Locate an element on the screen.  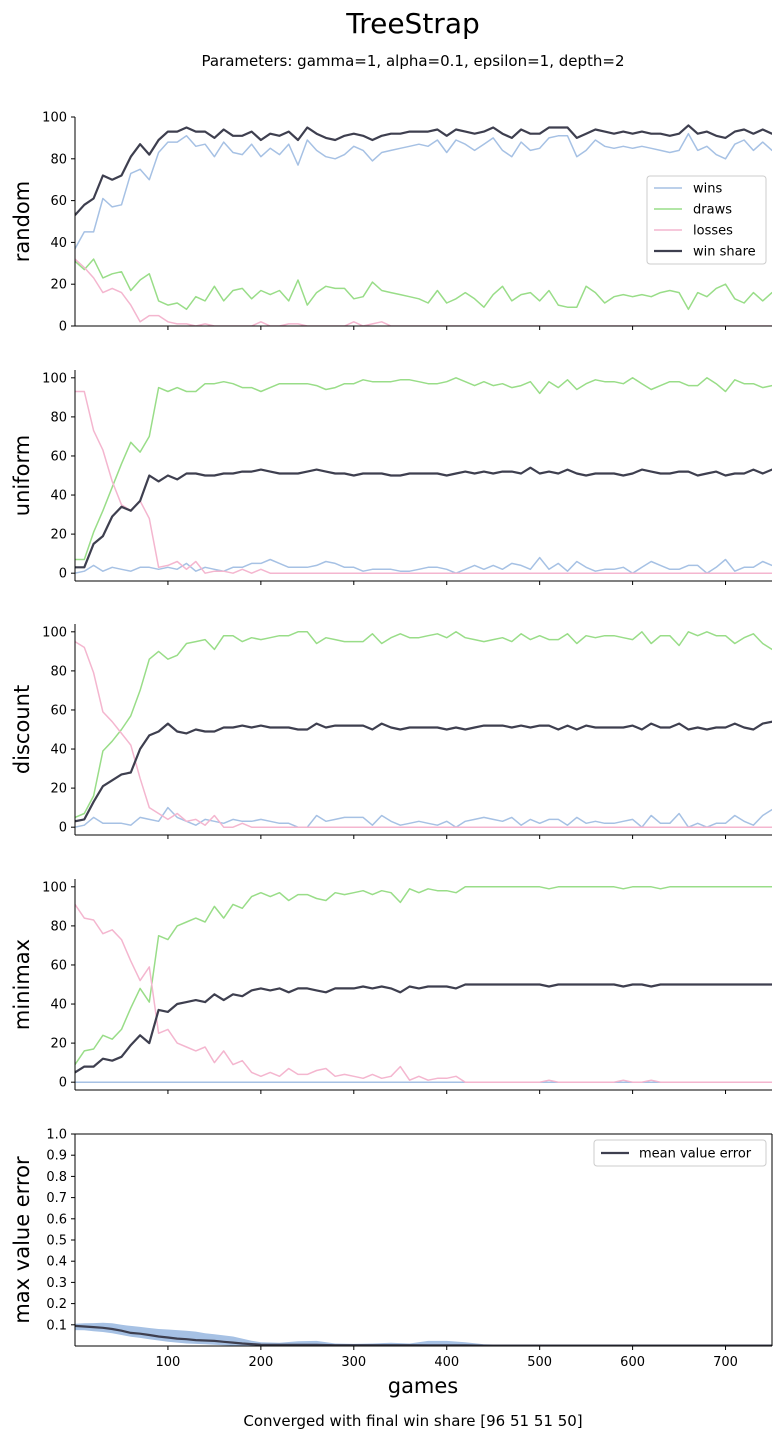
random-y-tick-label: 80 is located at coordinates (58, 159).